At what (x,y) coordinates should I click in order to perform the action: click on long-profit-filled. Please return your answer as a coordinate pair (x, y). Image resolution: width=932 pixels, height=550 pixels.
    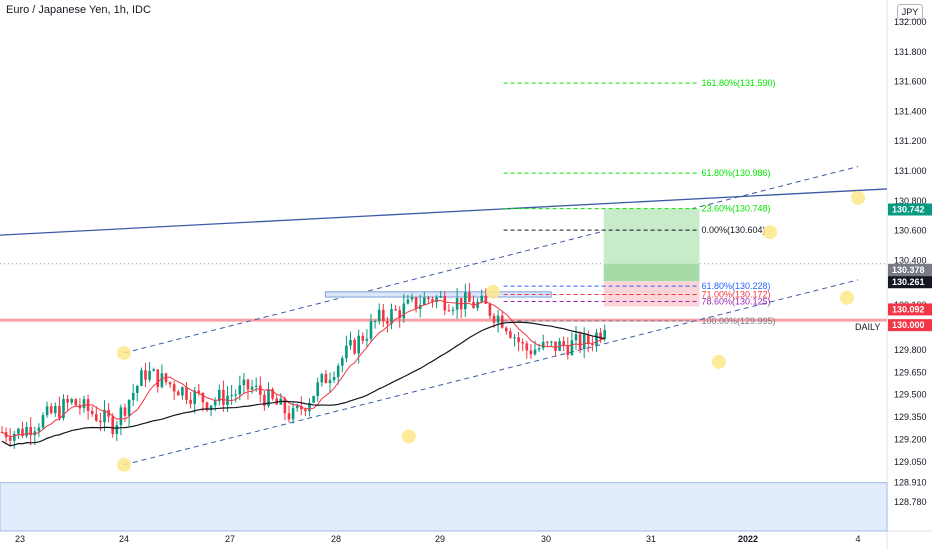
    Looking at the image, I should click on (651, 272).